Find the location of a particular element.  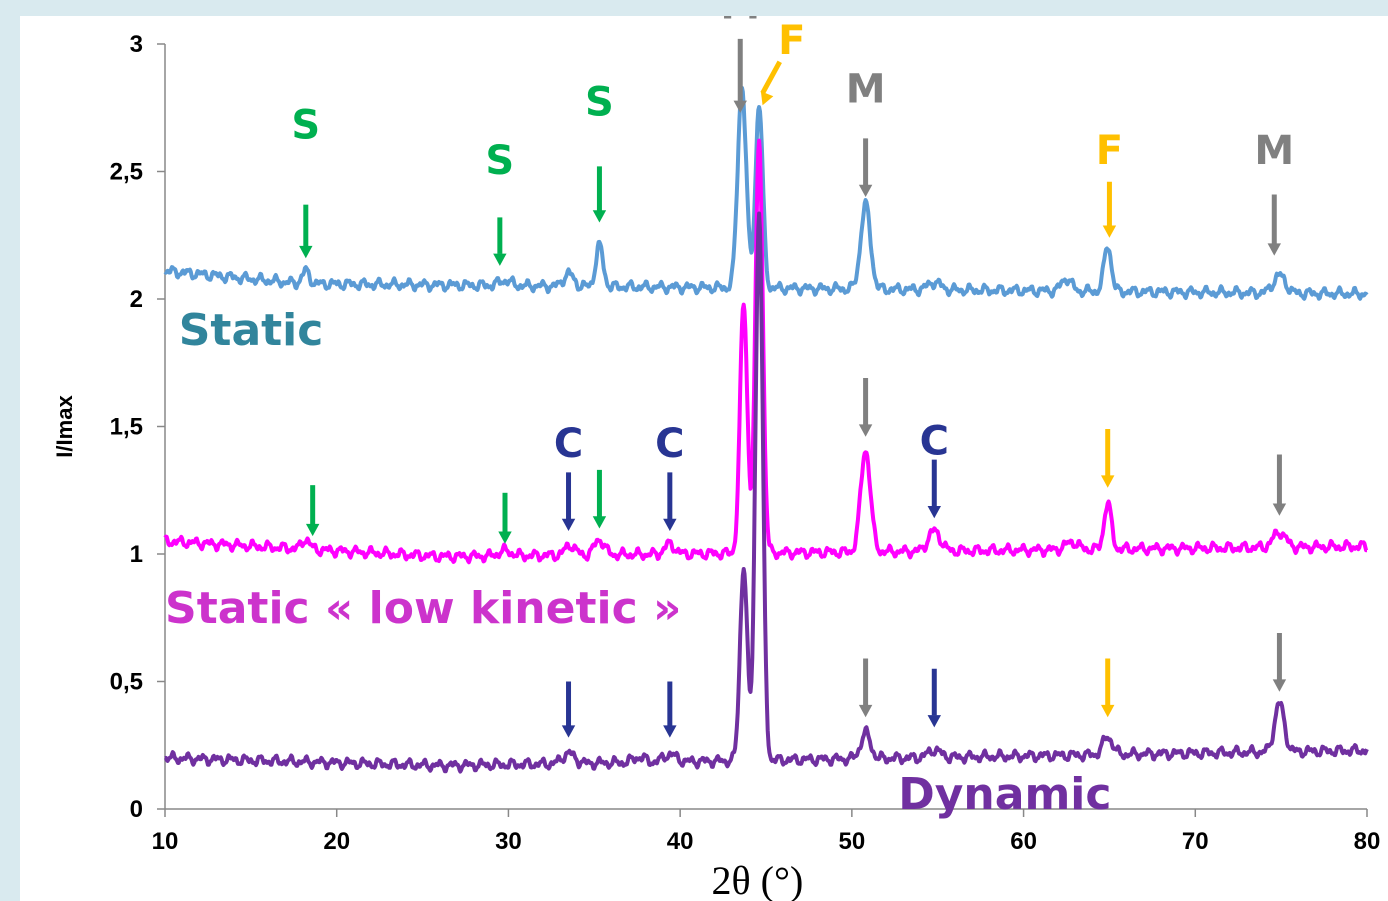

y-tick-label: 0,5 is located at coordinates (126, 682).